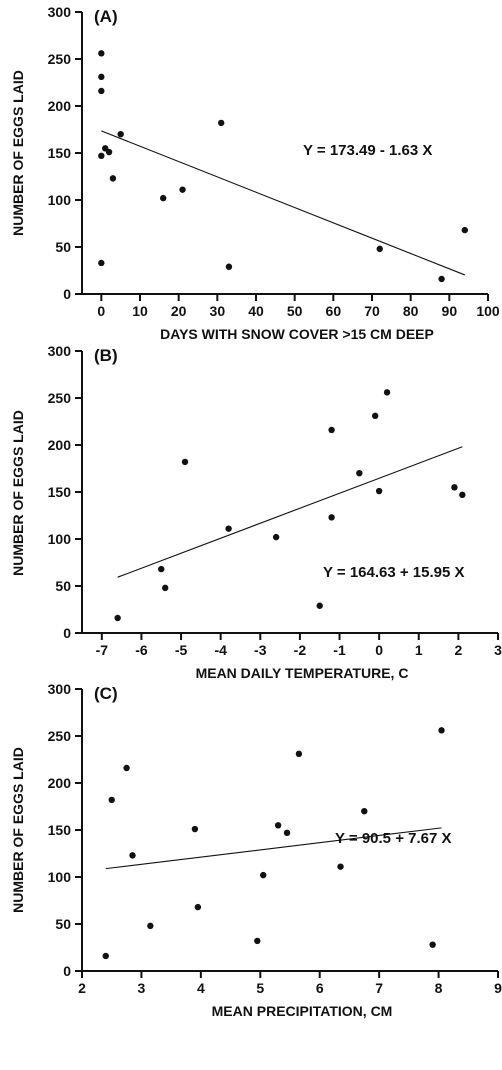 This screenshot has height=1070, width=502. What do you see at coordinates (439, 988) in the screenshot?
I see `x-tick-label: 8` at bounding box center [439, 988].